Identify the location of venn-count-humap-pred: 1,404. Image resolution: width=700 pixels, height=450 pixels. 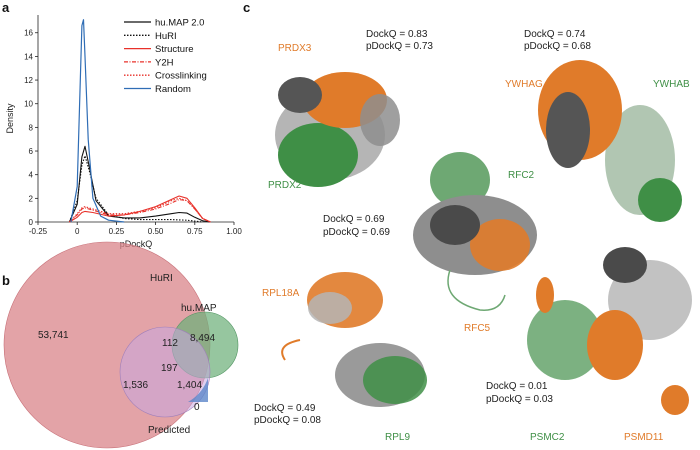
(189, 385).